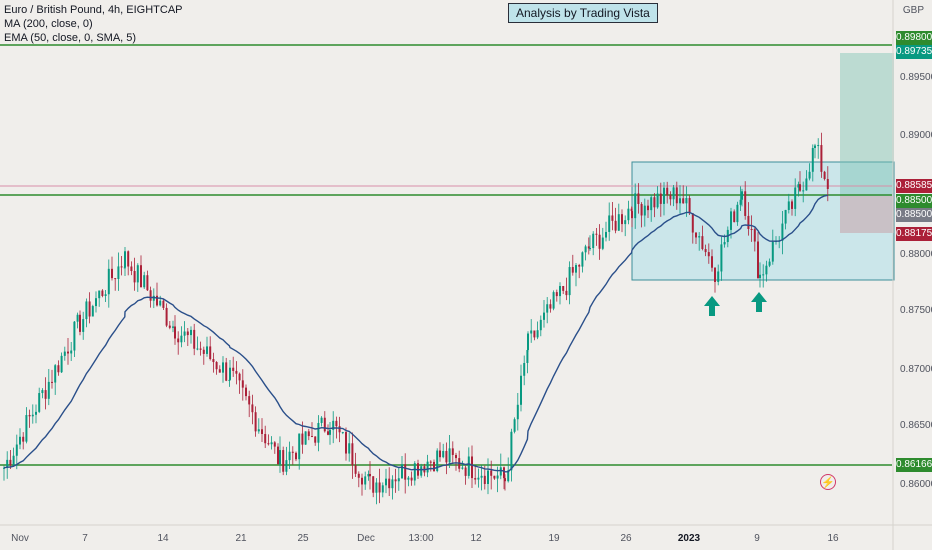 Image resolution: width=932 pixels, height=550 pixels. Describe the element at coordinates (163, 538) in the screenshot. I see `x-tick: 14` at that location.